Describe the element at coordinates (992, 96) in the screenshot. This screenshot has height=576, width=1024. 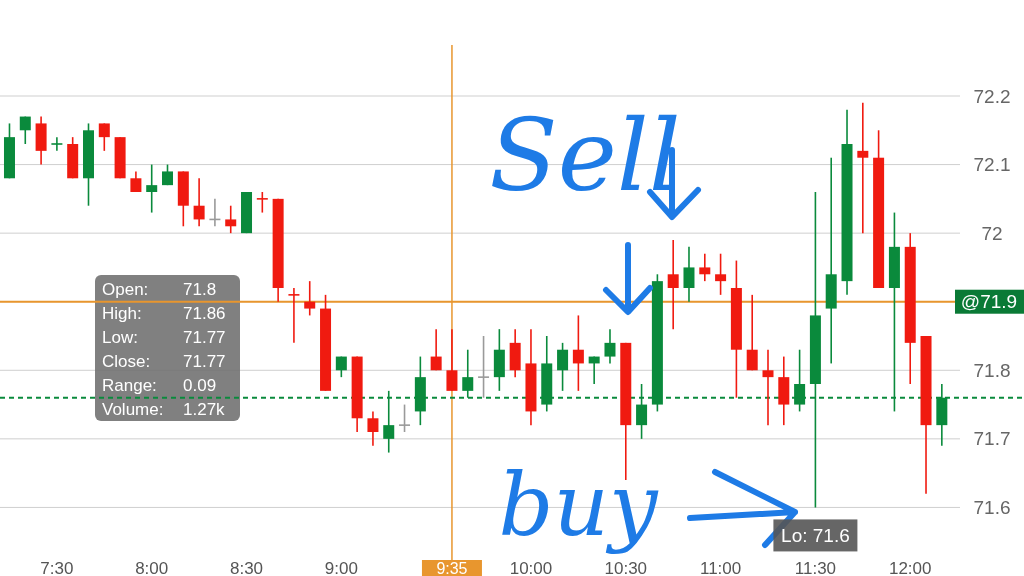
I see `y-tick-label: 72.2` at that location.